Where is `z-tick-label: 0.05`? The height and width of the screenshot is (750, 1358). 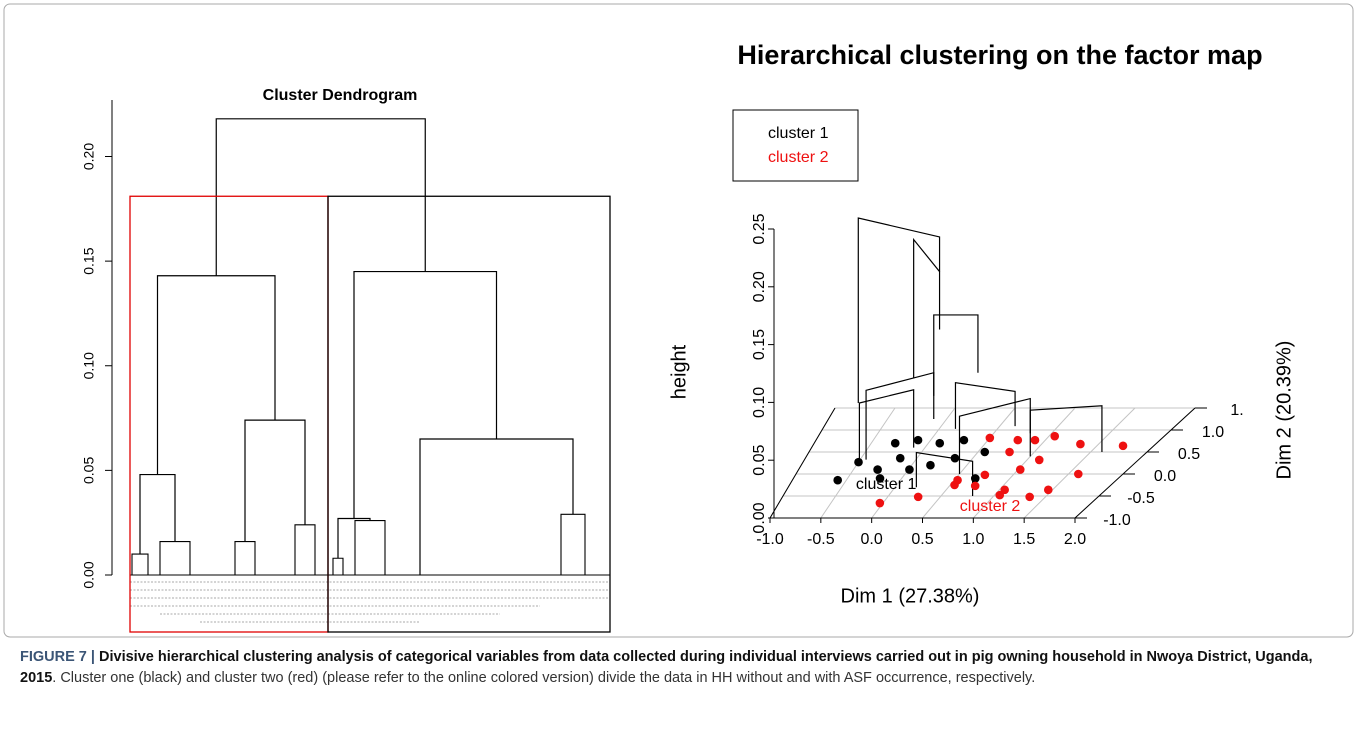 z-tick-label: 0.05 is located at coordinates (759, 460).